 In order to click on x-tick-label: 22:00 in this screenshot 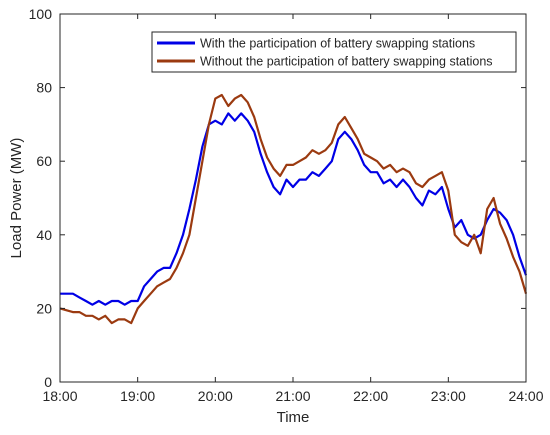, I will do `click(370, 396)`.